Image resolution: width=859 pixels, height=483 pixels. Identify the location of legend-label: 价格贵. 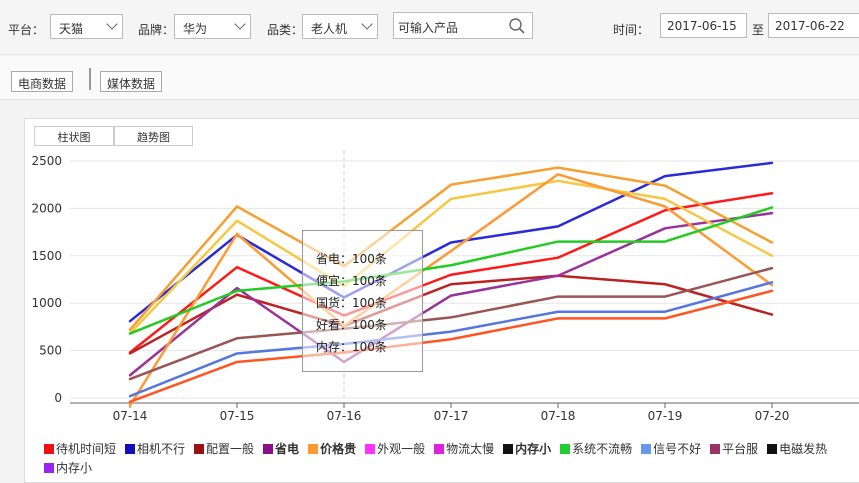
(338, 449).